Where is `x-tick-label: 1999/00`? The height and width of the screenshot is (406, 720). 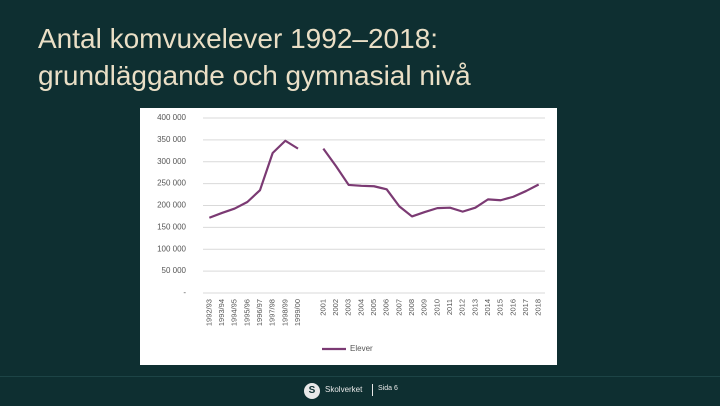 x-tick-label: 1999/00 is located at coordinates (297, 312).